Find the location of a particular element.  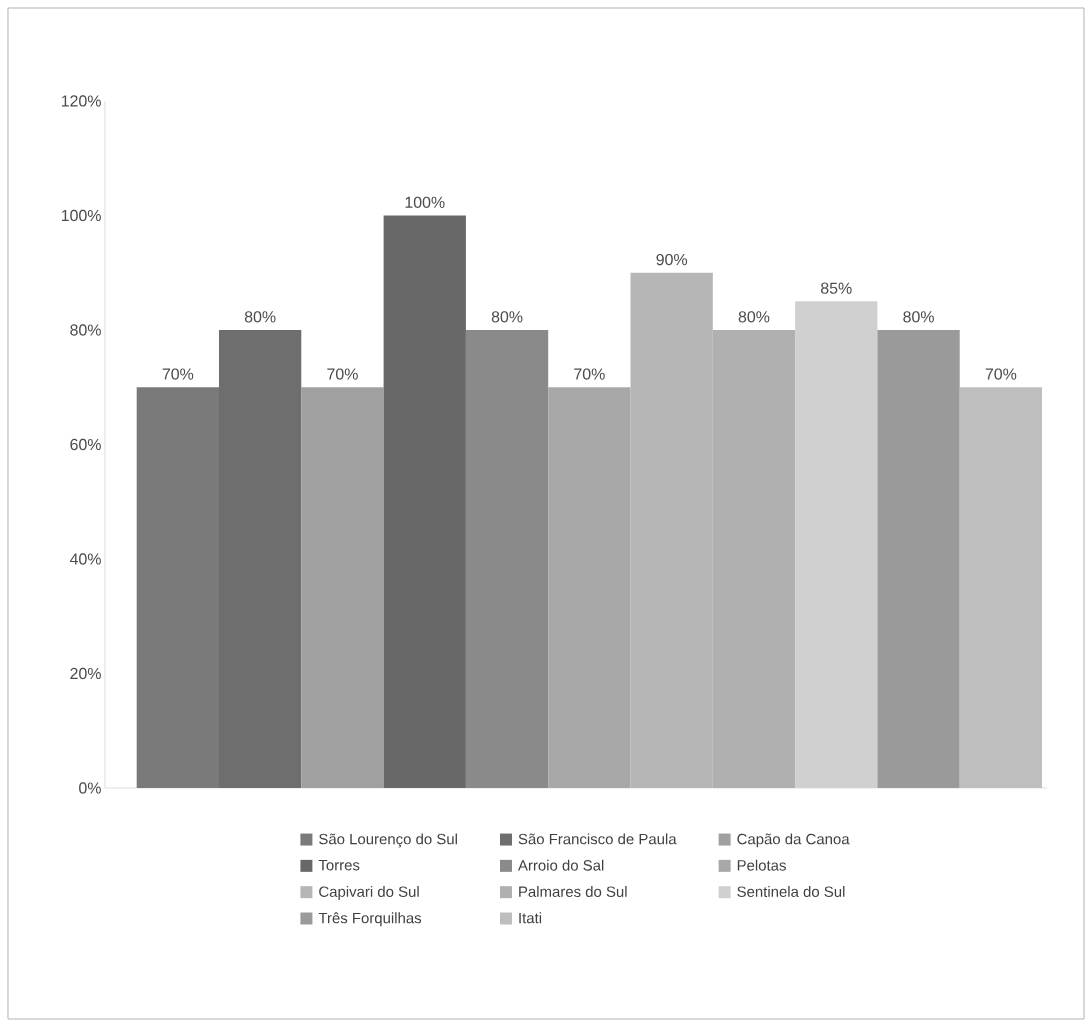

y-tick-label: 100% is located at coordinates (81, 215).